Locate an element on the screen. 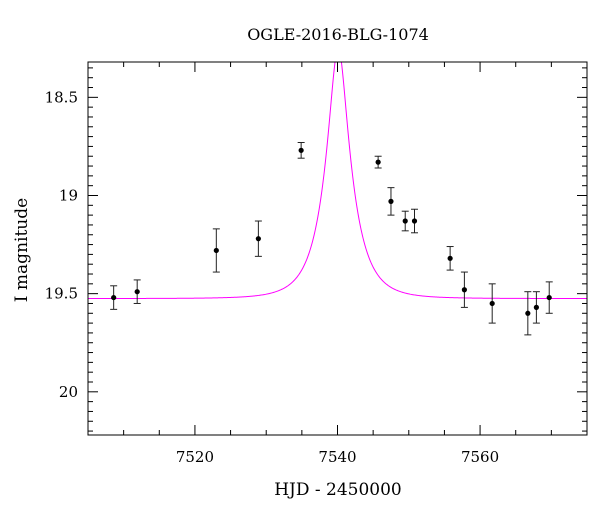  y-tick-label: 20 is located at coordinates (68, 392).